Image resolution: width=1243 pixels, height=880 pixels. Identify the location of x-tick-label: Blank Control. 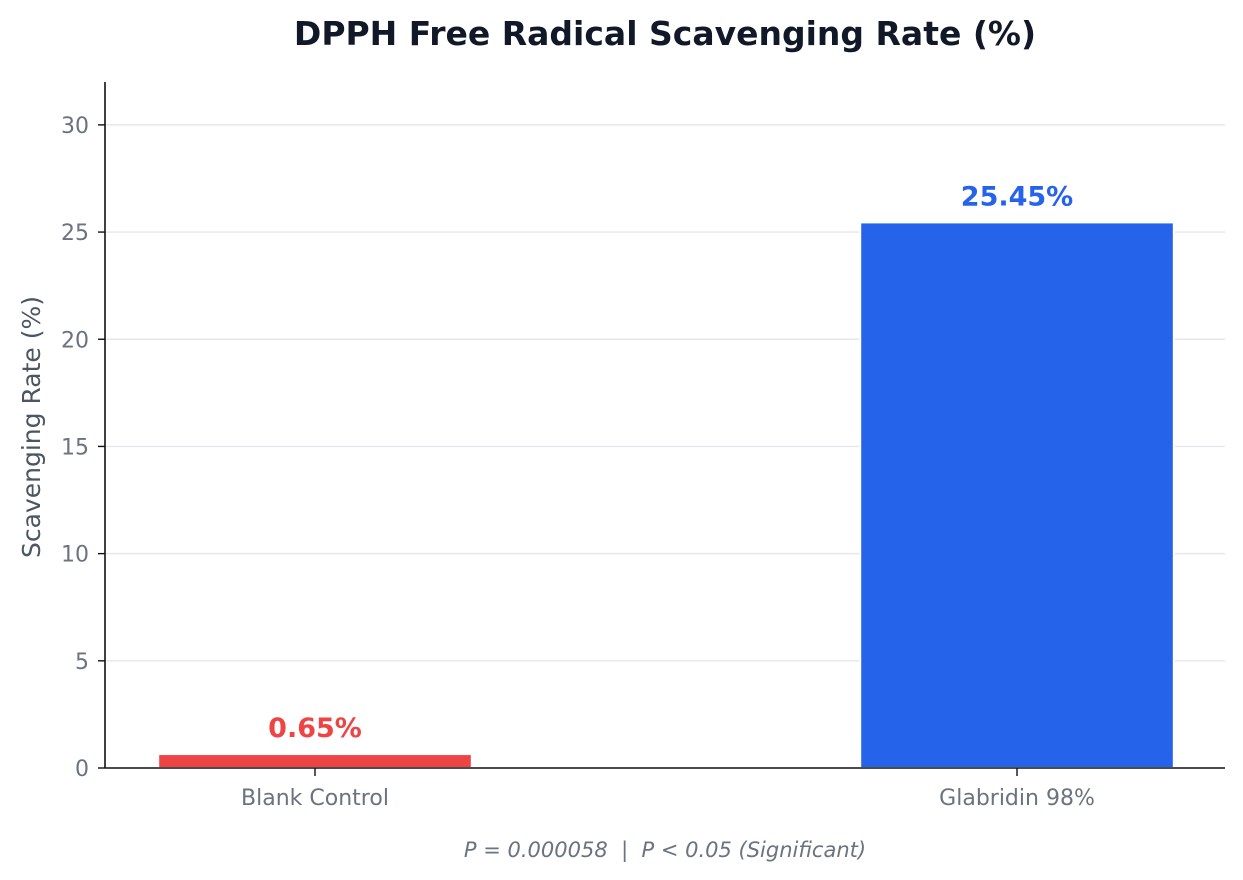
(315, 798).